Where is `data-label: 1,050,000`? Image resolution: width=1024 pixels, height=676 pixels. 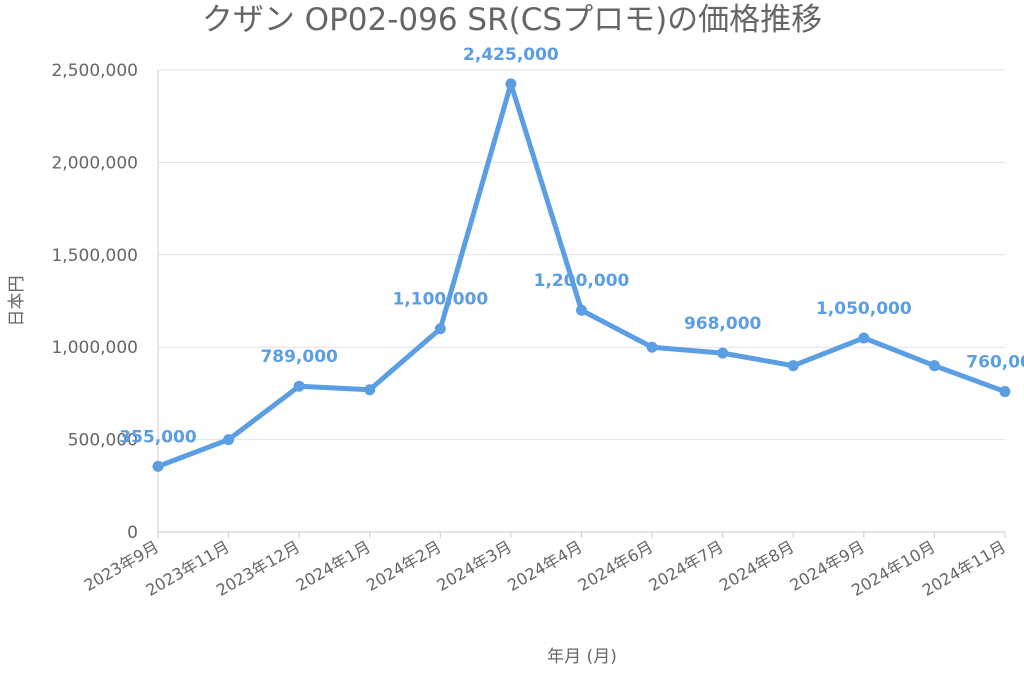 data-label: 1,050,000 is located at coordinates (864, 309).